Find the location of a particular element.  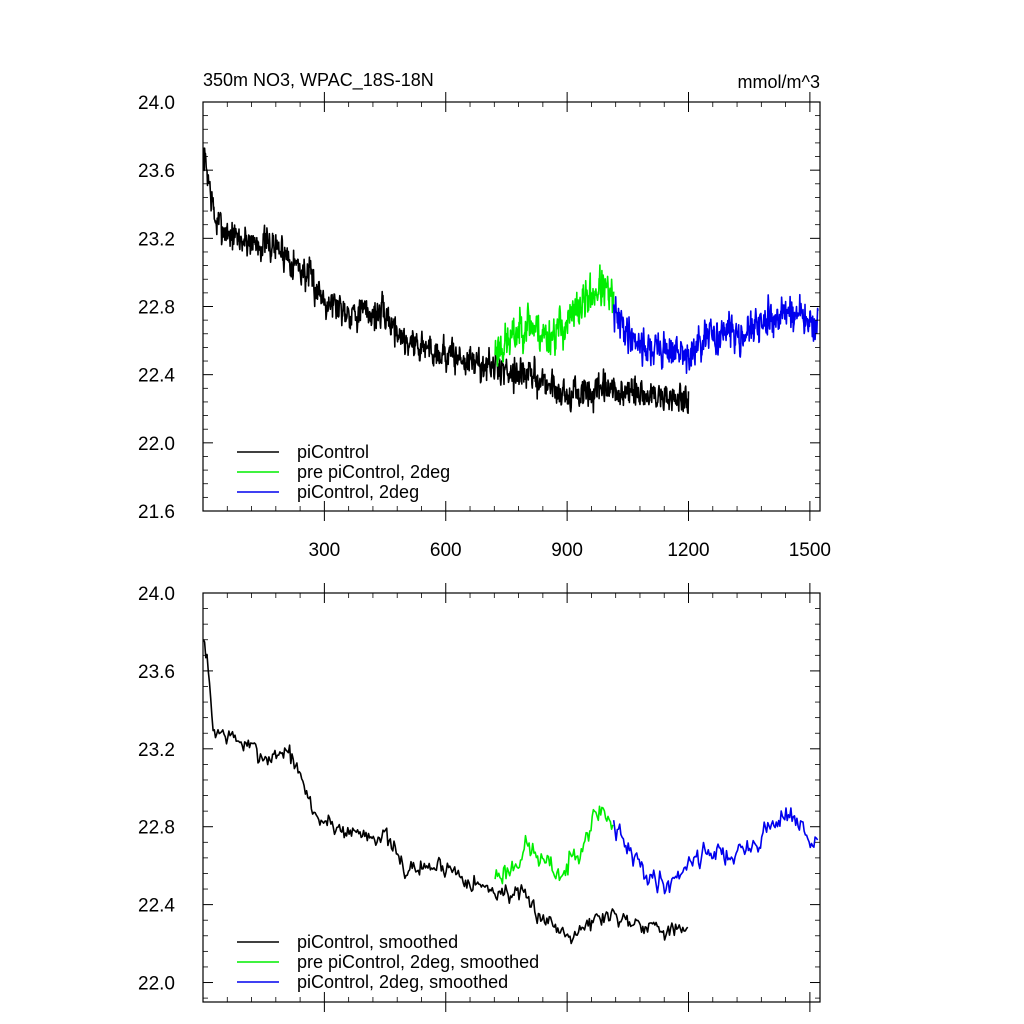

x-tick-label: 300 is located at coordinates (325, 550).